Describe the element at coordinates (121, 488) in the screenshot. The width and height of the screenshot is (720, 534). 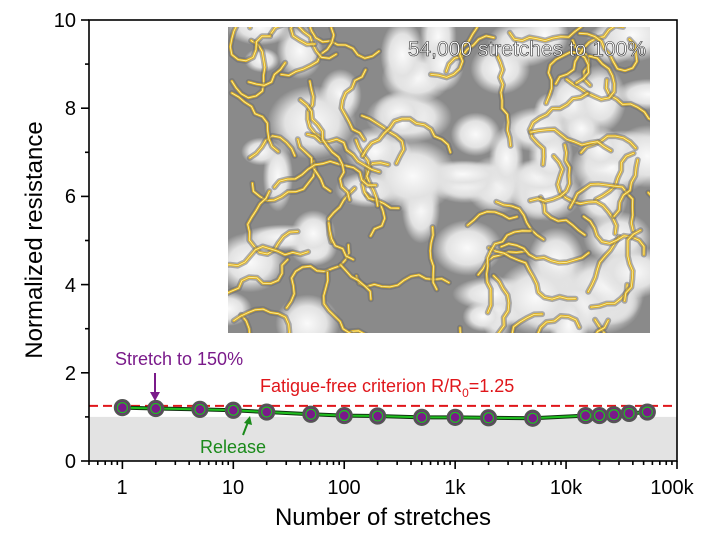
I see `x-tick-label: 1` at that location.